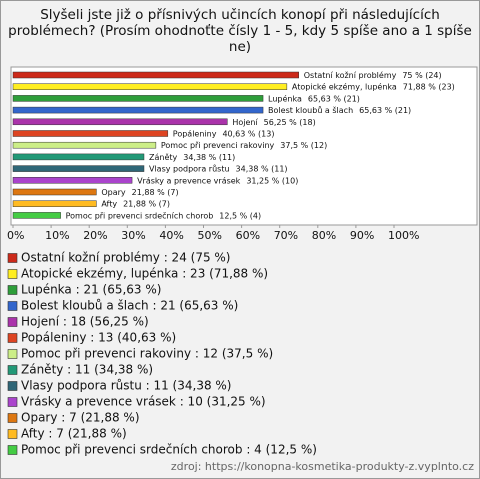 The image size is (480, 479). What do you see at coordinates (350, 75) in the screenshot?
I see `category-label: Ostatní kožní problémy` at bounding box center [350, 75].